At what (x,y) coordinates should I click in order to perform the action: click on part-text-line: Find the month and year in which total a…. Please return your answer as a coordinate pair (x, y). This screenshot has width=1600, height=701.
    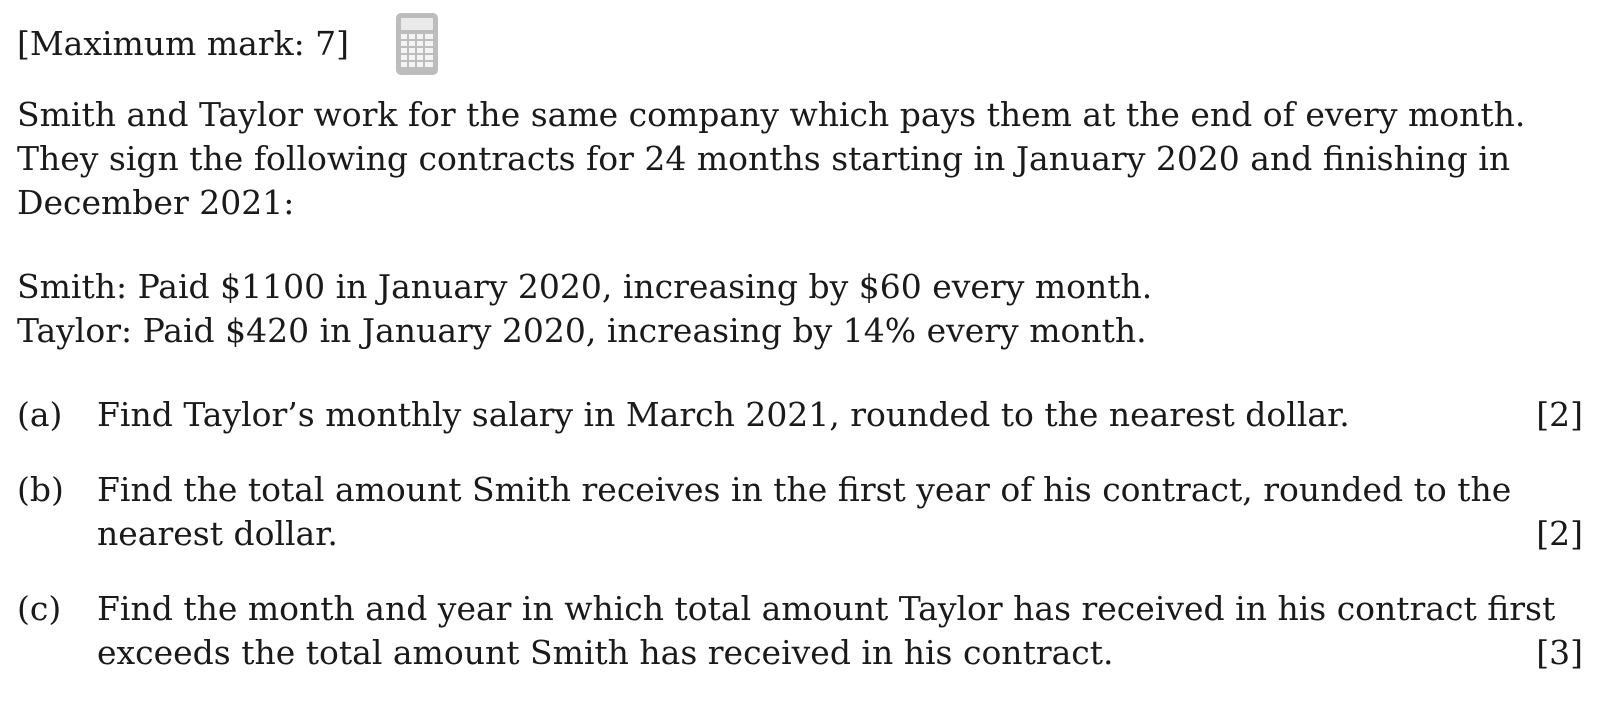
    Looking at the image, I should click on (826, 608).